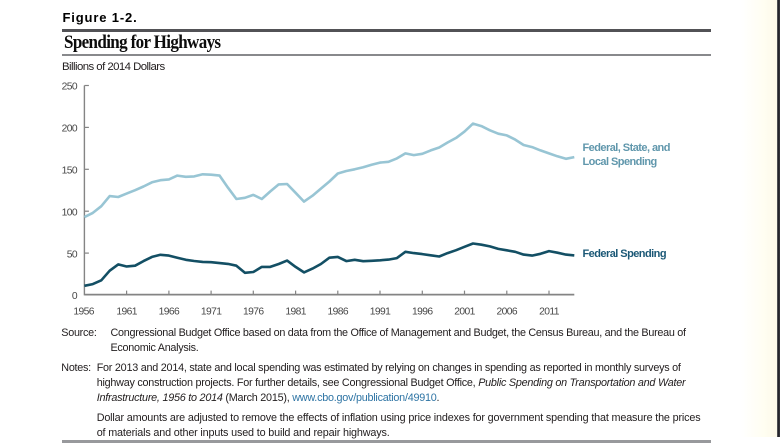 Image resolution: width=781 pixels, height=443 pixels. Describe the element at coordinates (253, 311) in the screenshot. I see `svg-text: 1976` at that location.